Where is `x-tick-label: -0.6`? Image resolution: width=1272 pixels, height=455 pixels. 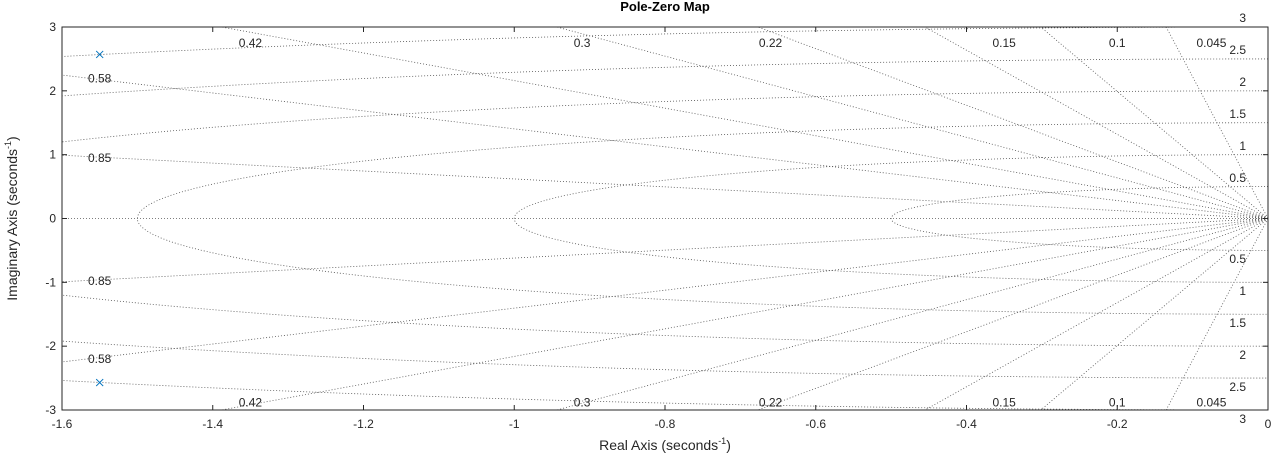
x-tick-label: -0.6 is located at coordinates (815, 424).